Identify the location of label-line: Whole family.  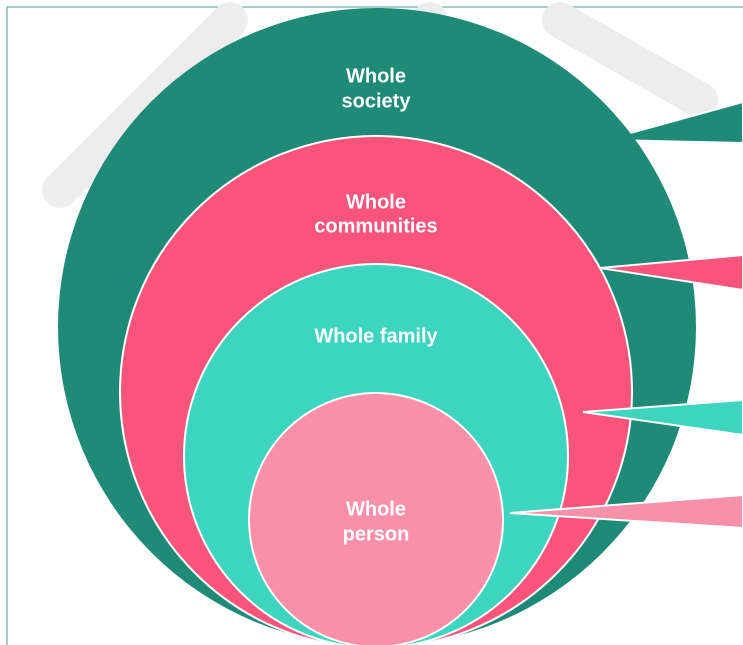
(376, 336).